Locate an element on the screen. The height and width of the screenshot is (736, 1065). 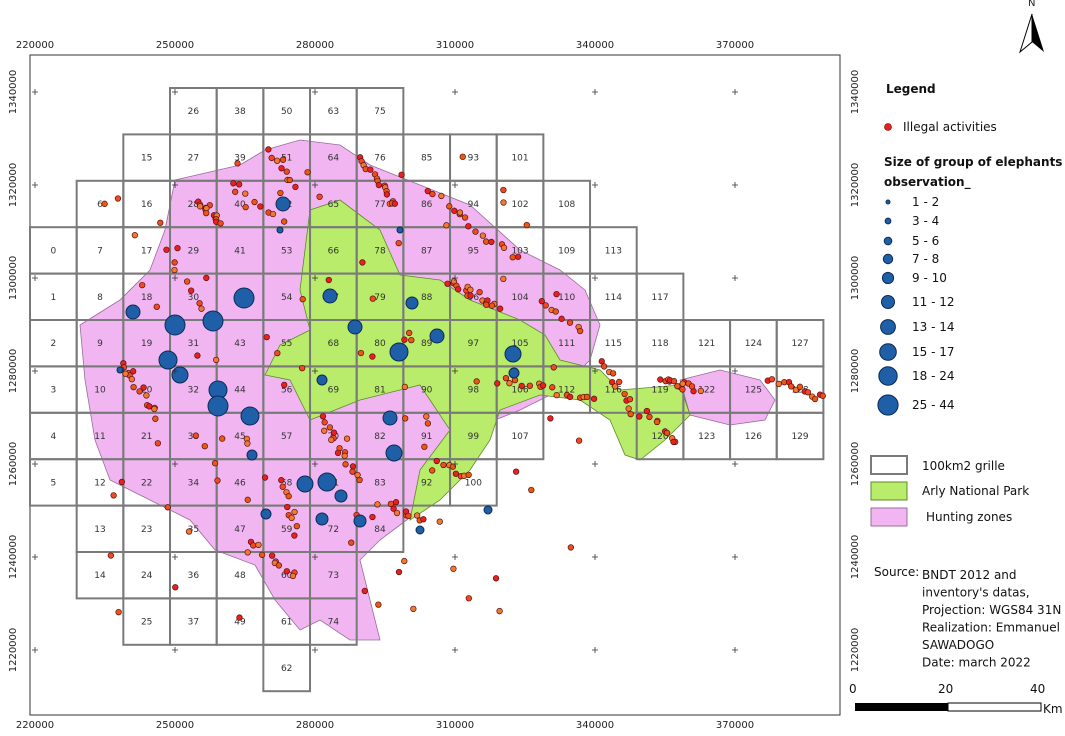
cell-label: 14 is located at coordinates (100, 576).